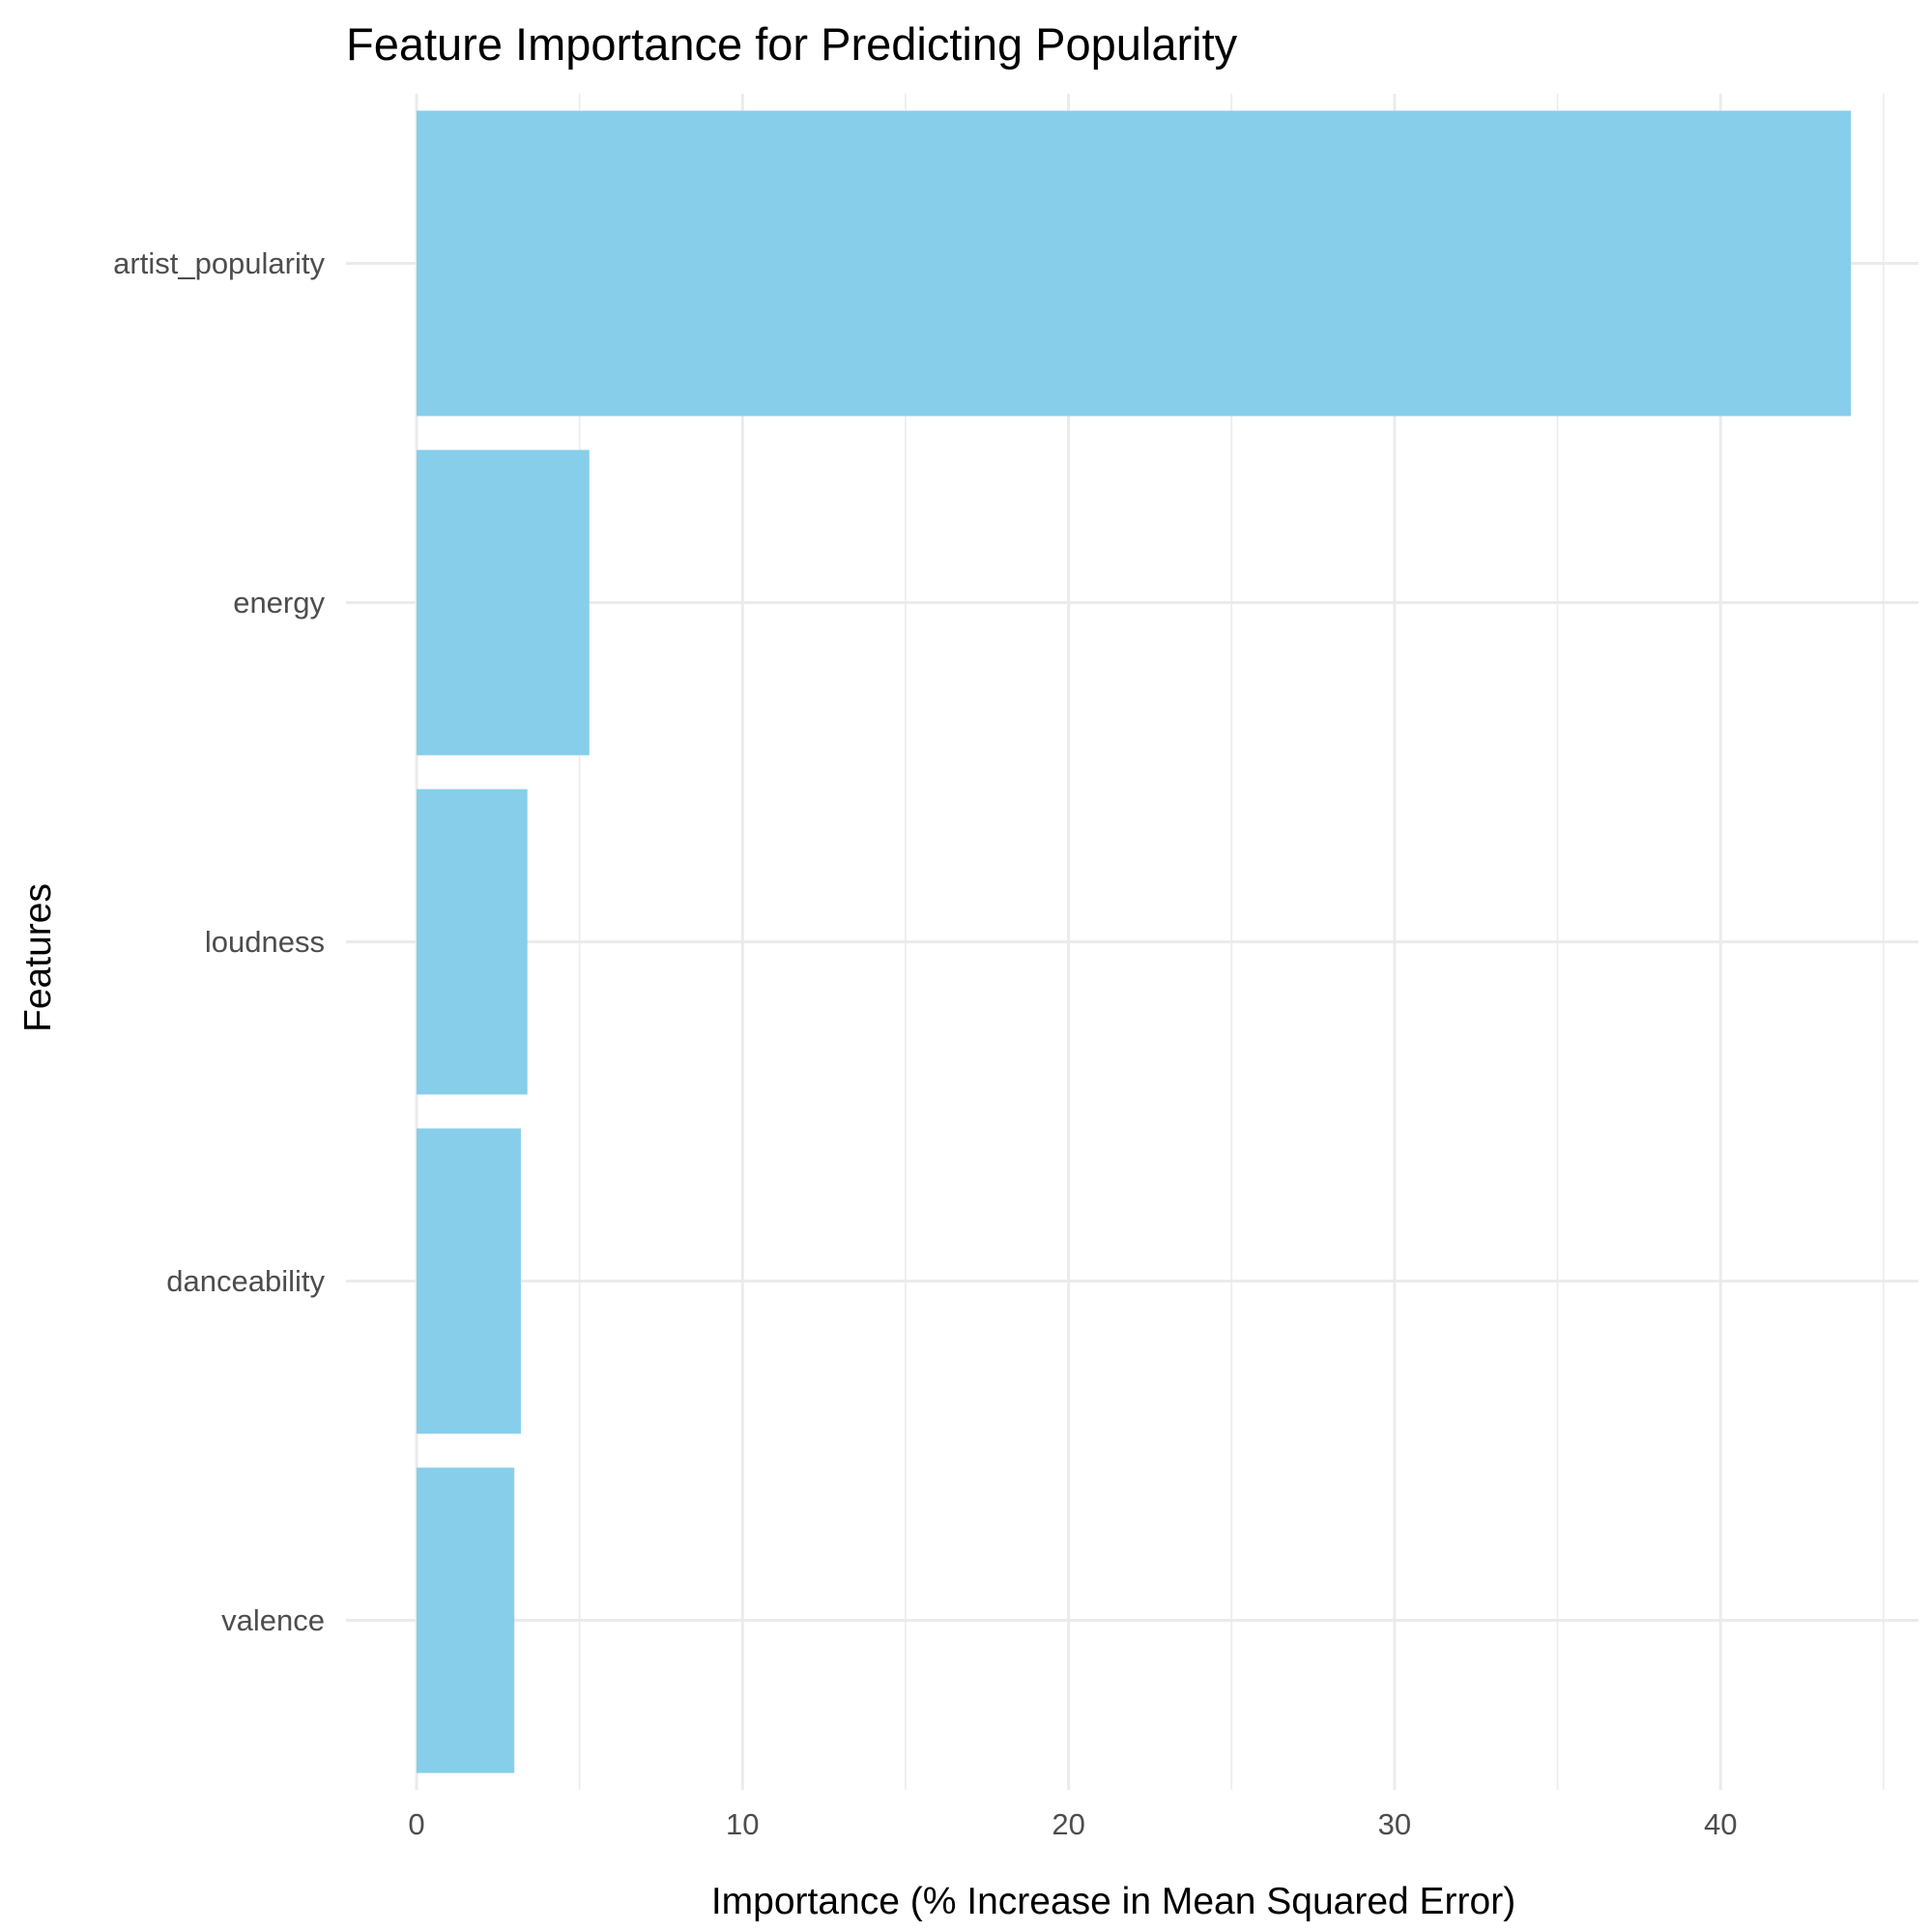  What do you see at coordinates (416, 1824) in the screenshot?
I see `x-tick-label: 0` at bounding box center [416, 1824].